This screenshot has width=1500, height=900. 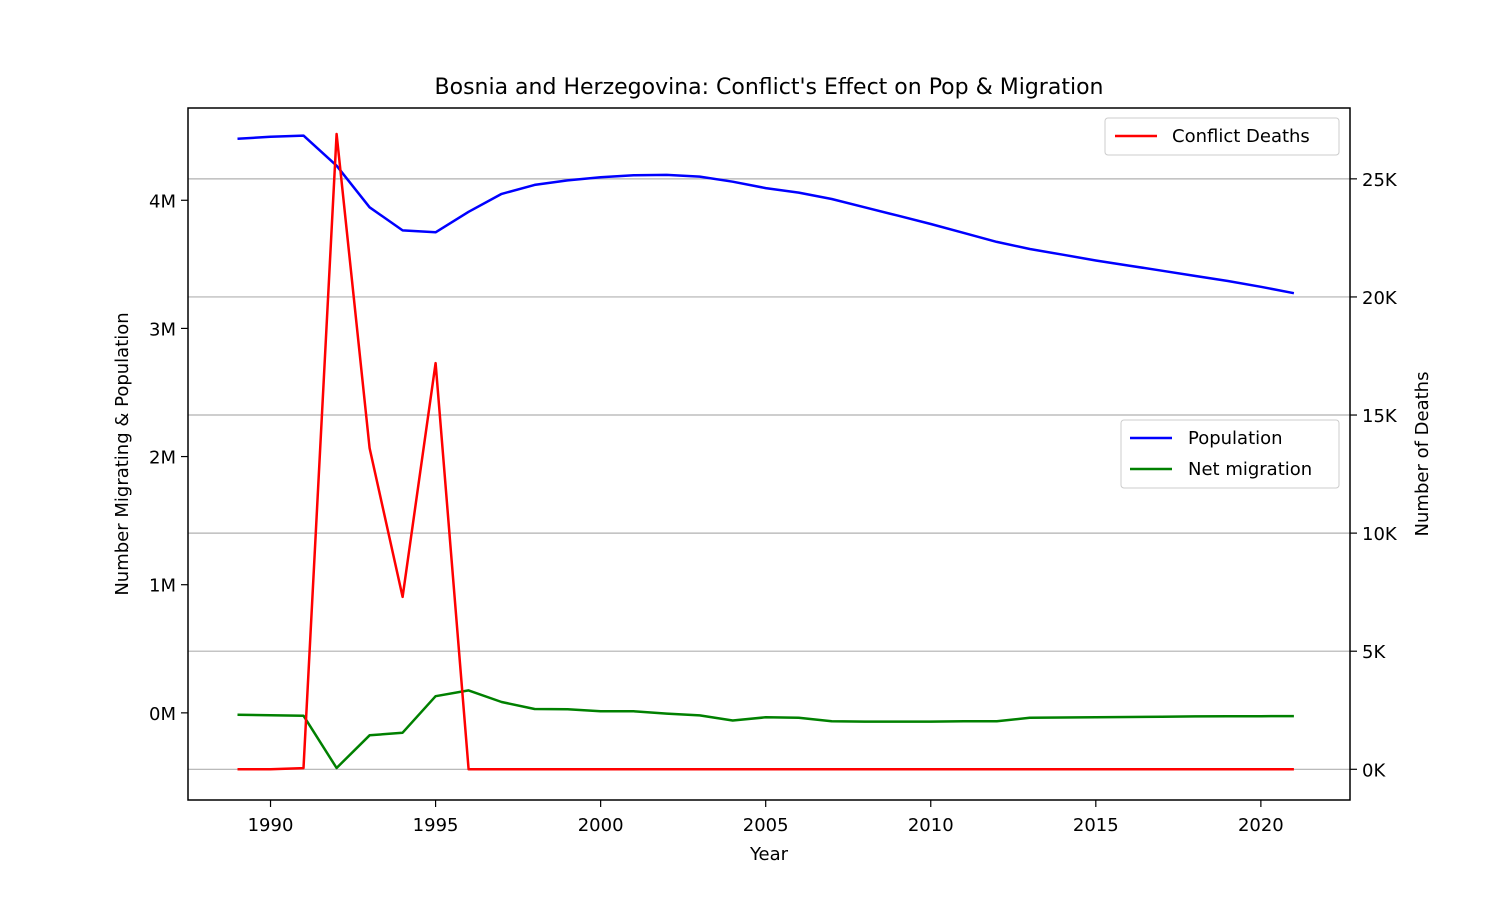 What do you see at coordinates (1380, 416) in the screenshot?
I see `y-right-tick-label: 15K` at bounding box center [1380, 416].